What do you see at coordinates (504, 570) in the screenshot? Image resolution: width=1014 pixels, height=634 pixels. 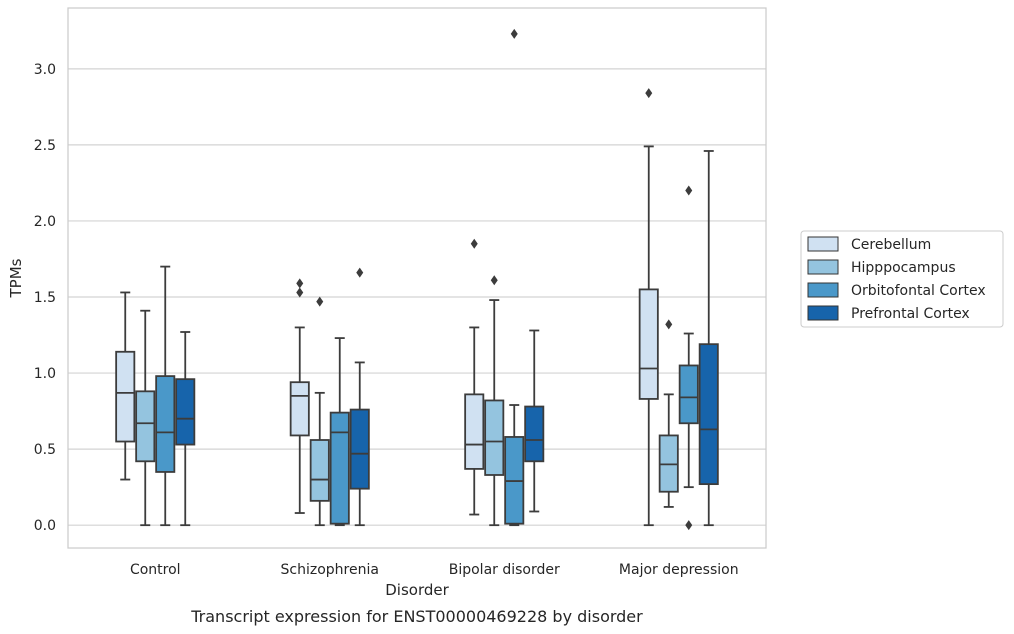 I see `x-tick-label: Bipolar disorder` at bounding box center [504, 570].